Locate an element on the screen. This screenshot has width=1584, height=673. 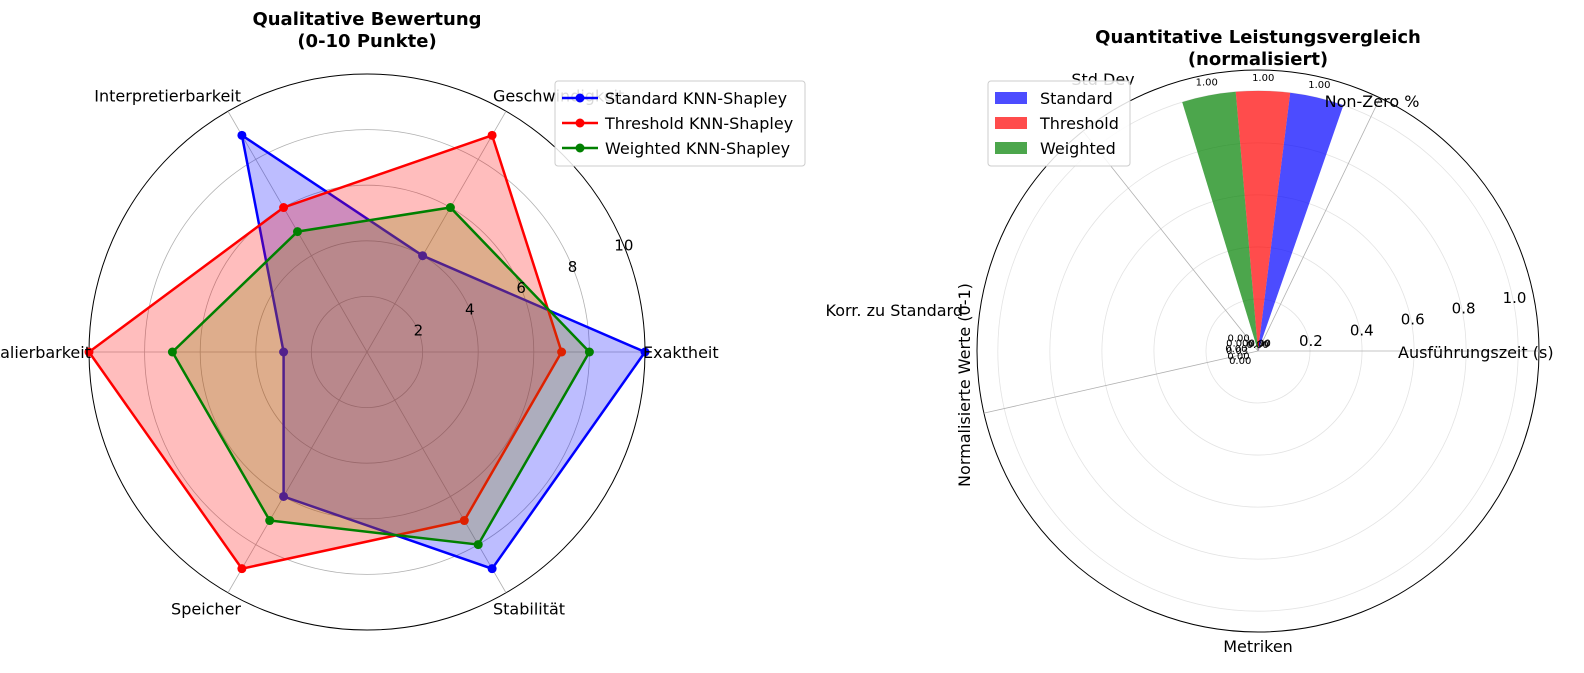
polar-radial-tick-label: 0.6 is located at coordinates (1413, 320).